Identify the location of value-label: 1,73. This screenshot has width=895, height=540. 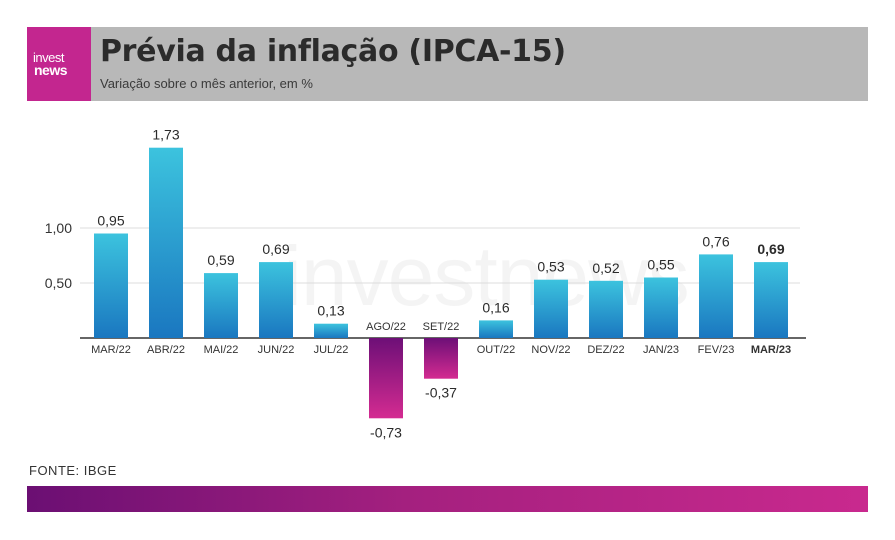
(165, 135).